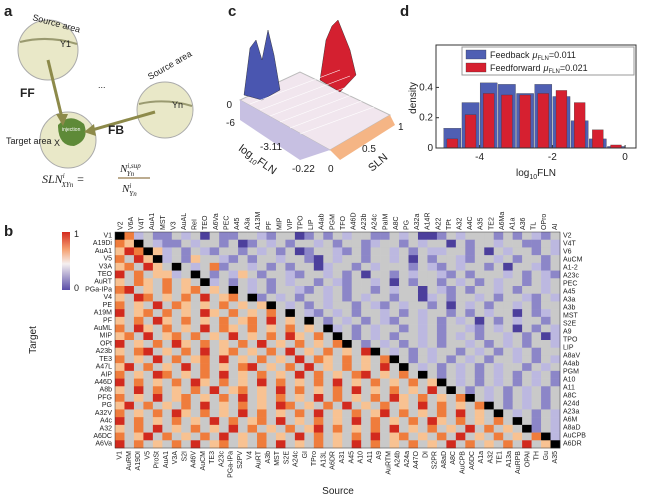 The image size is (650, 499). Describe the element at coordinates (285, 130) in the screenshot. I see `front-face` at that location.